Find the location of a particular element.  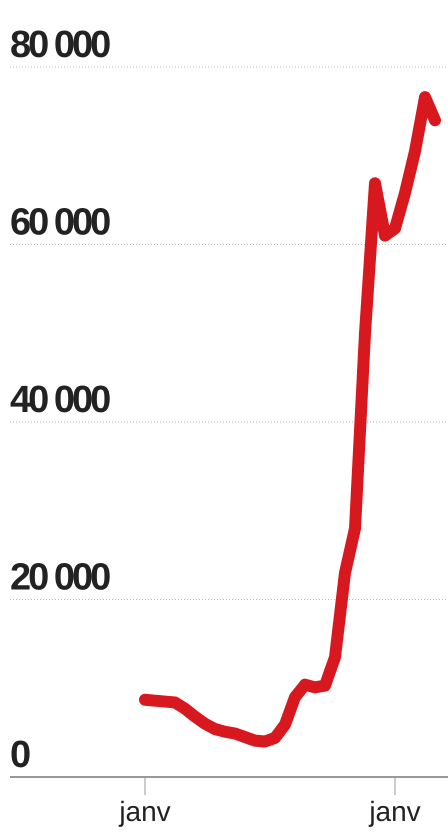

y-tick-label: 60 000 is located at coordinates (60, 223).